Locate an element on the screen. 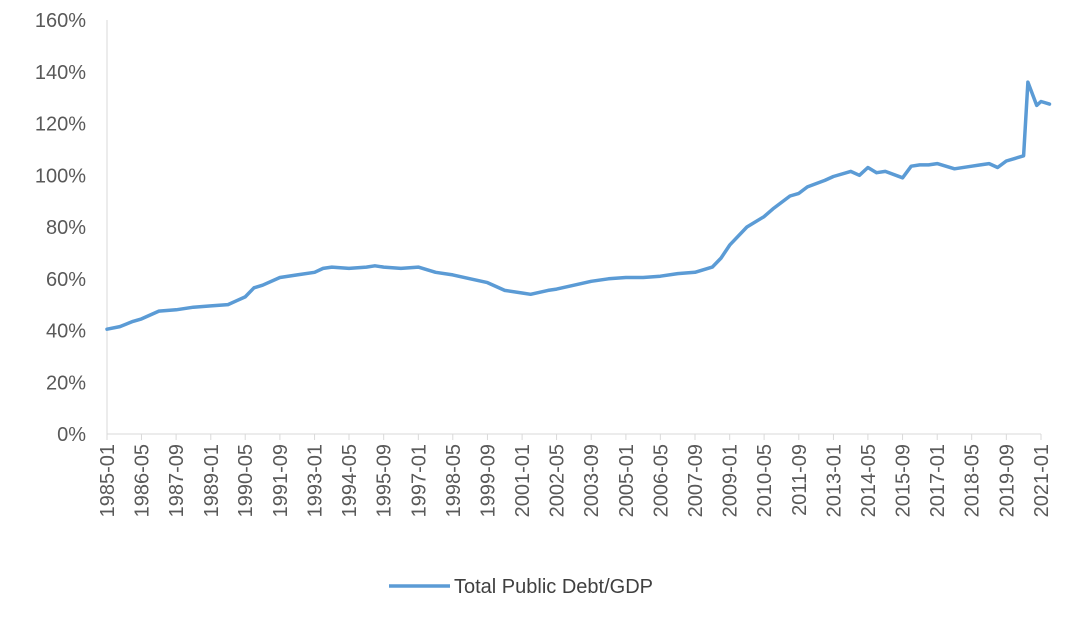 The height and width of the screenshot is (617, 1080). x-tick-label: 1994-05 is located at coordinates (350, 480).